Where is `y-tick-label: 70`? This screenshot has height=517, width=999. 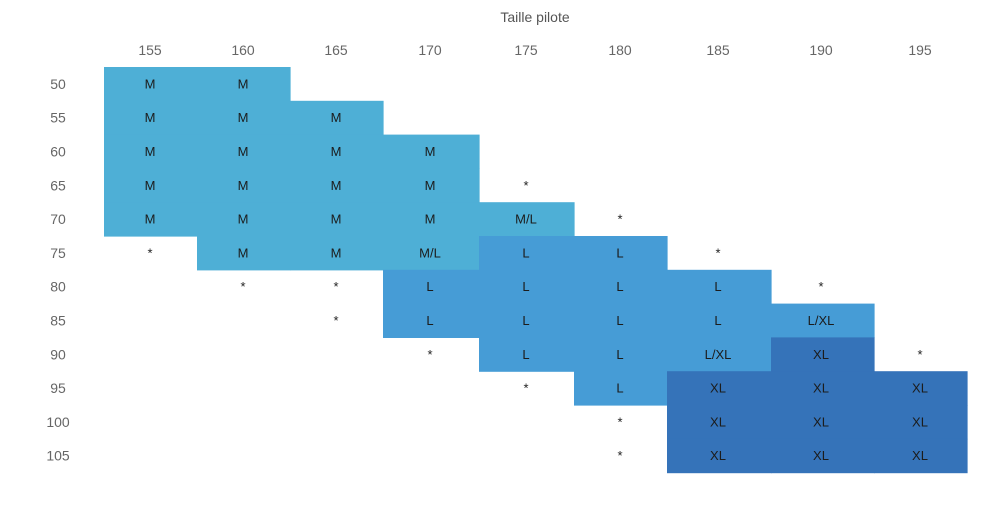 y-tick-label: 70 is located at coordinates (58, 219).